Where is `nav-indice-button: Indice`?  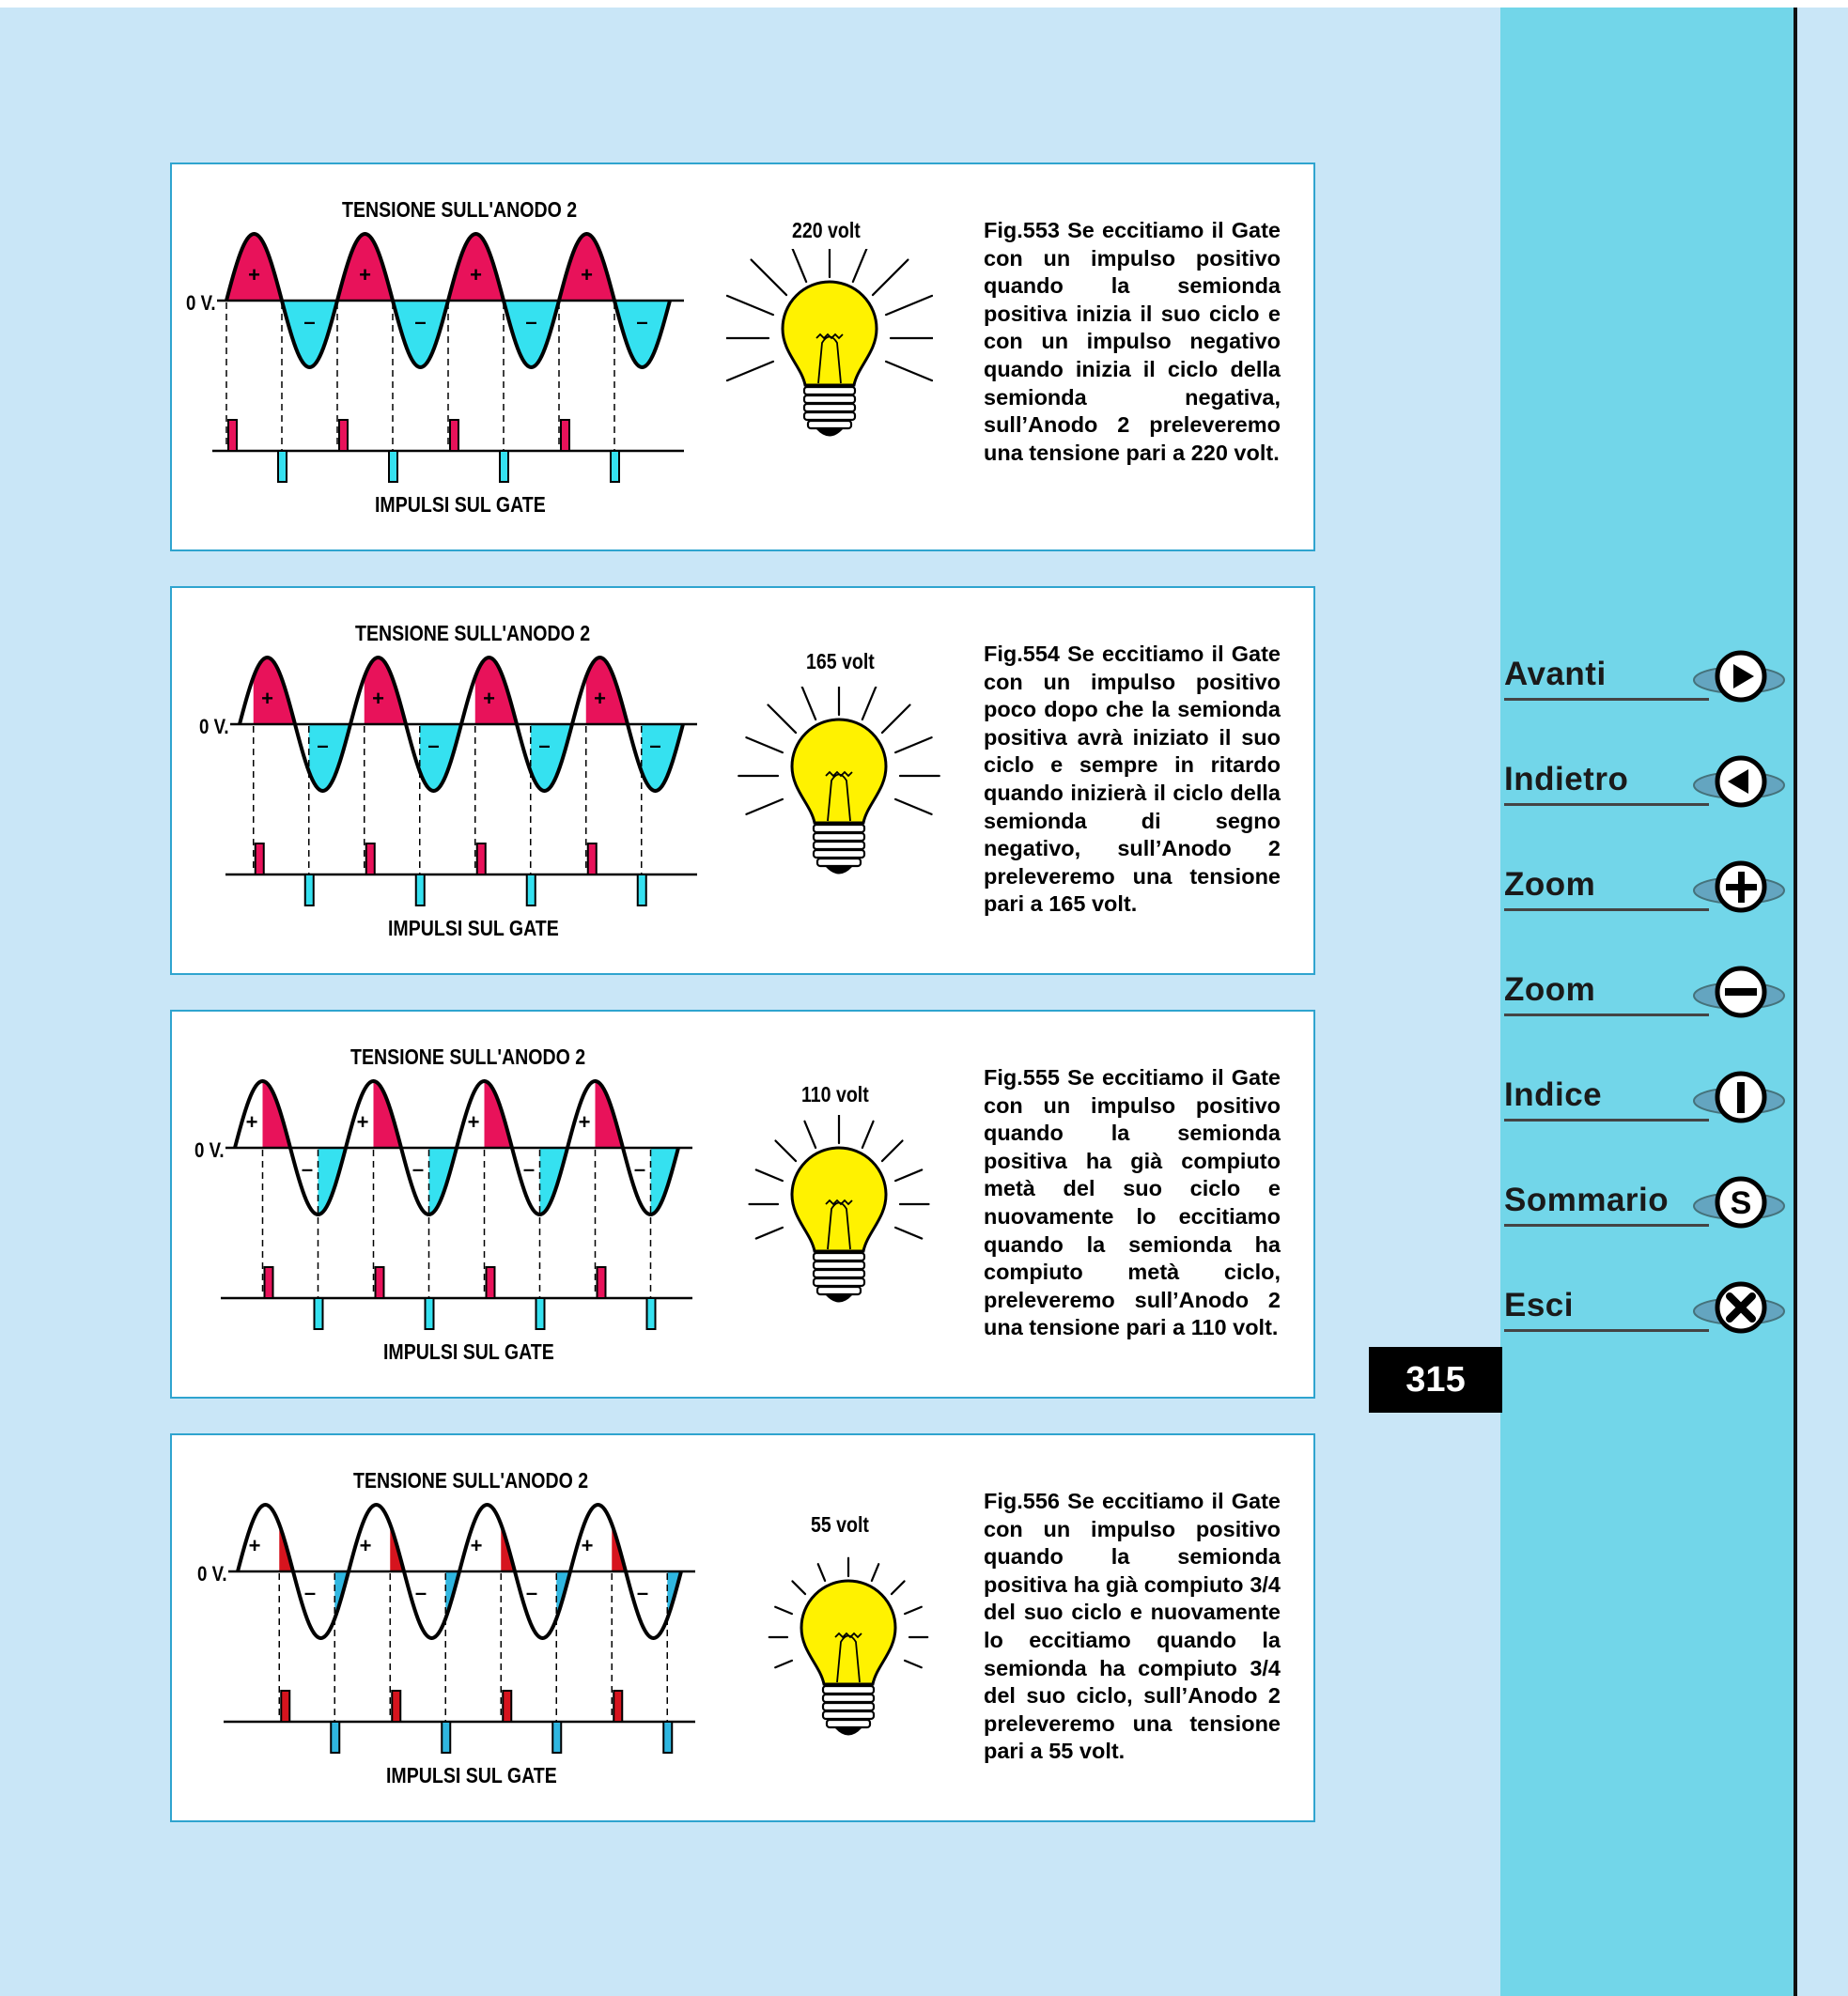
nav-indice-button: Indice is located at coordinates (1645, 1097).